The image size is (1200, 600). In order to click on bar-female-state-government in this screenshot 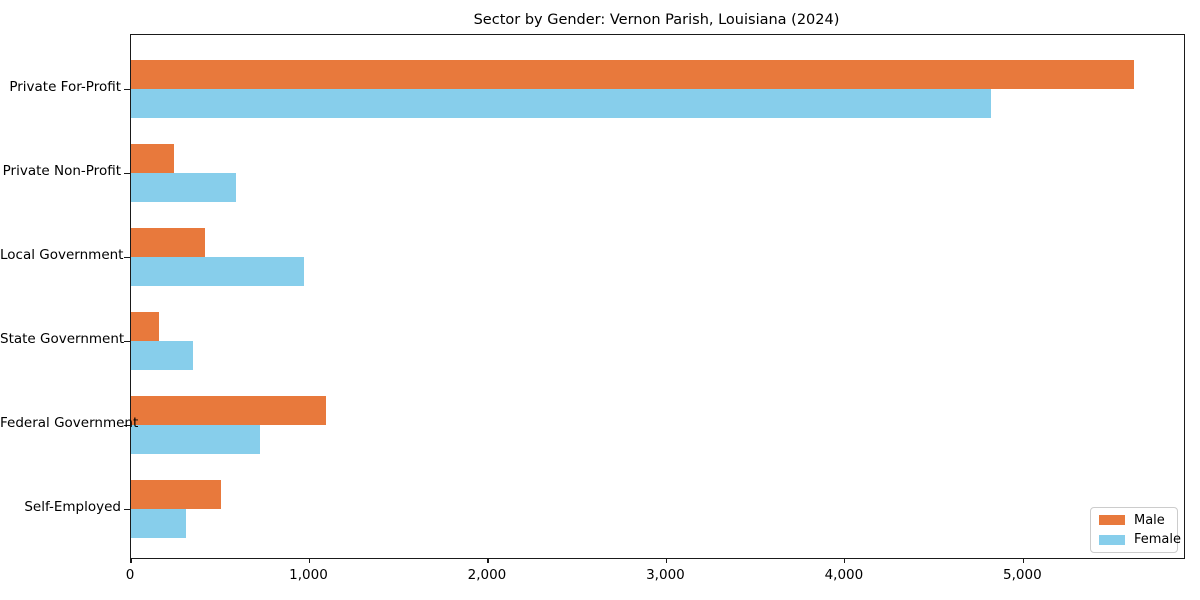, I will do `click(162, 355)`.